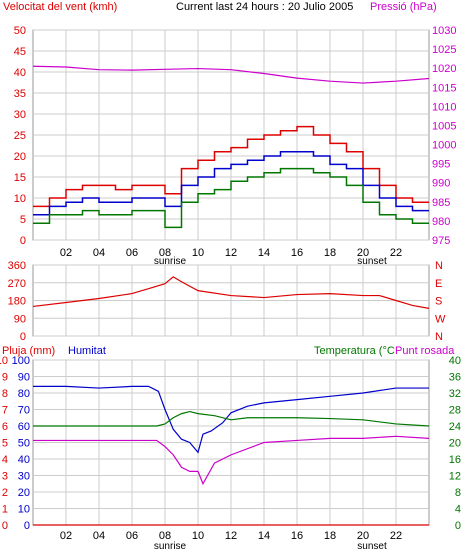 The height and width of the screenshot is (555, 467). I want to click on direction-tick-label: 90, so click(20, 319).